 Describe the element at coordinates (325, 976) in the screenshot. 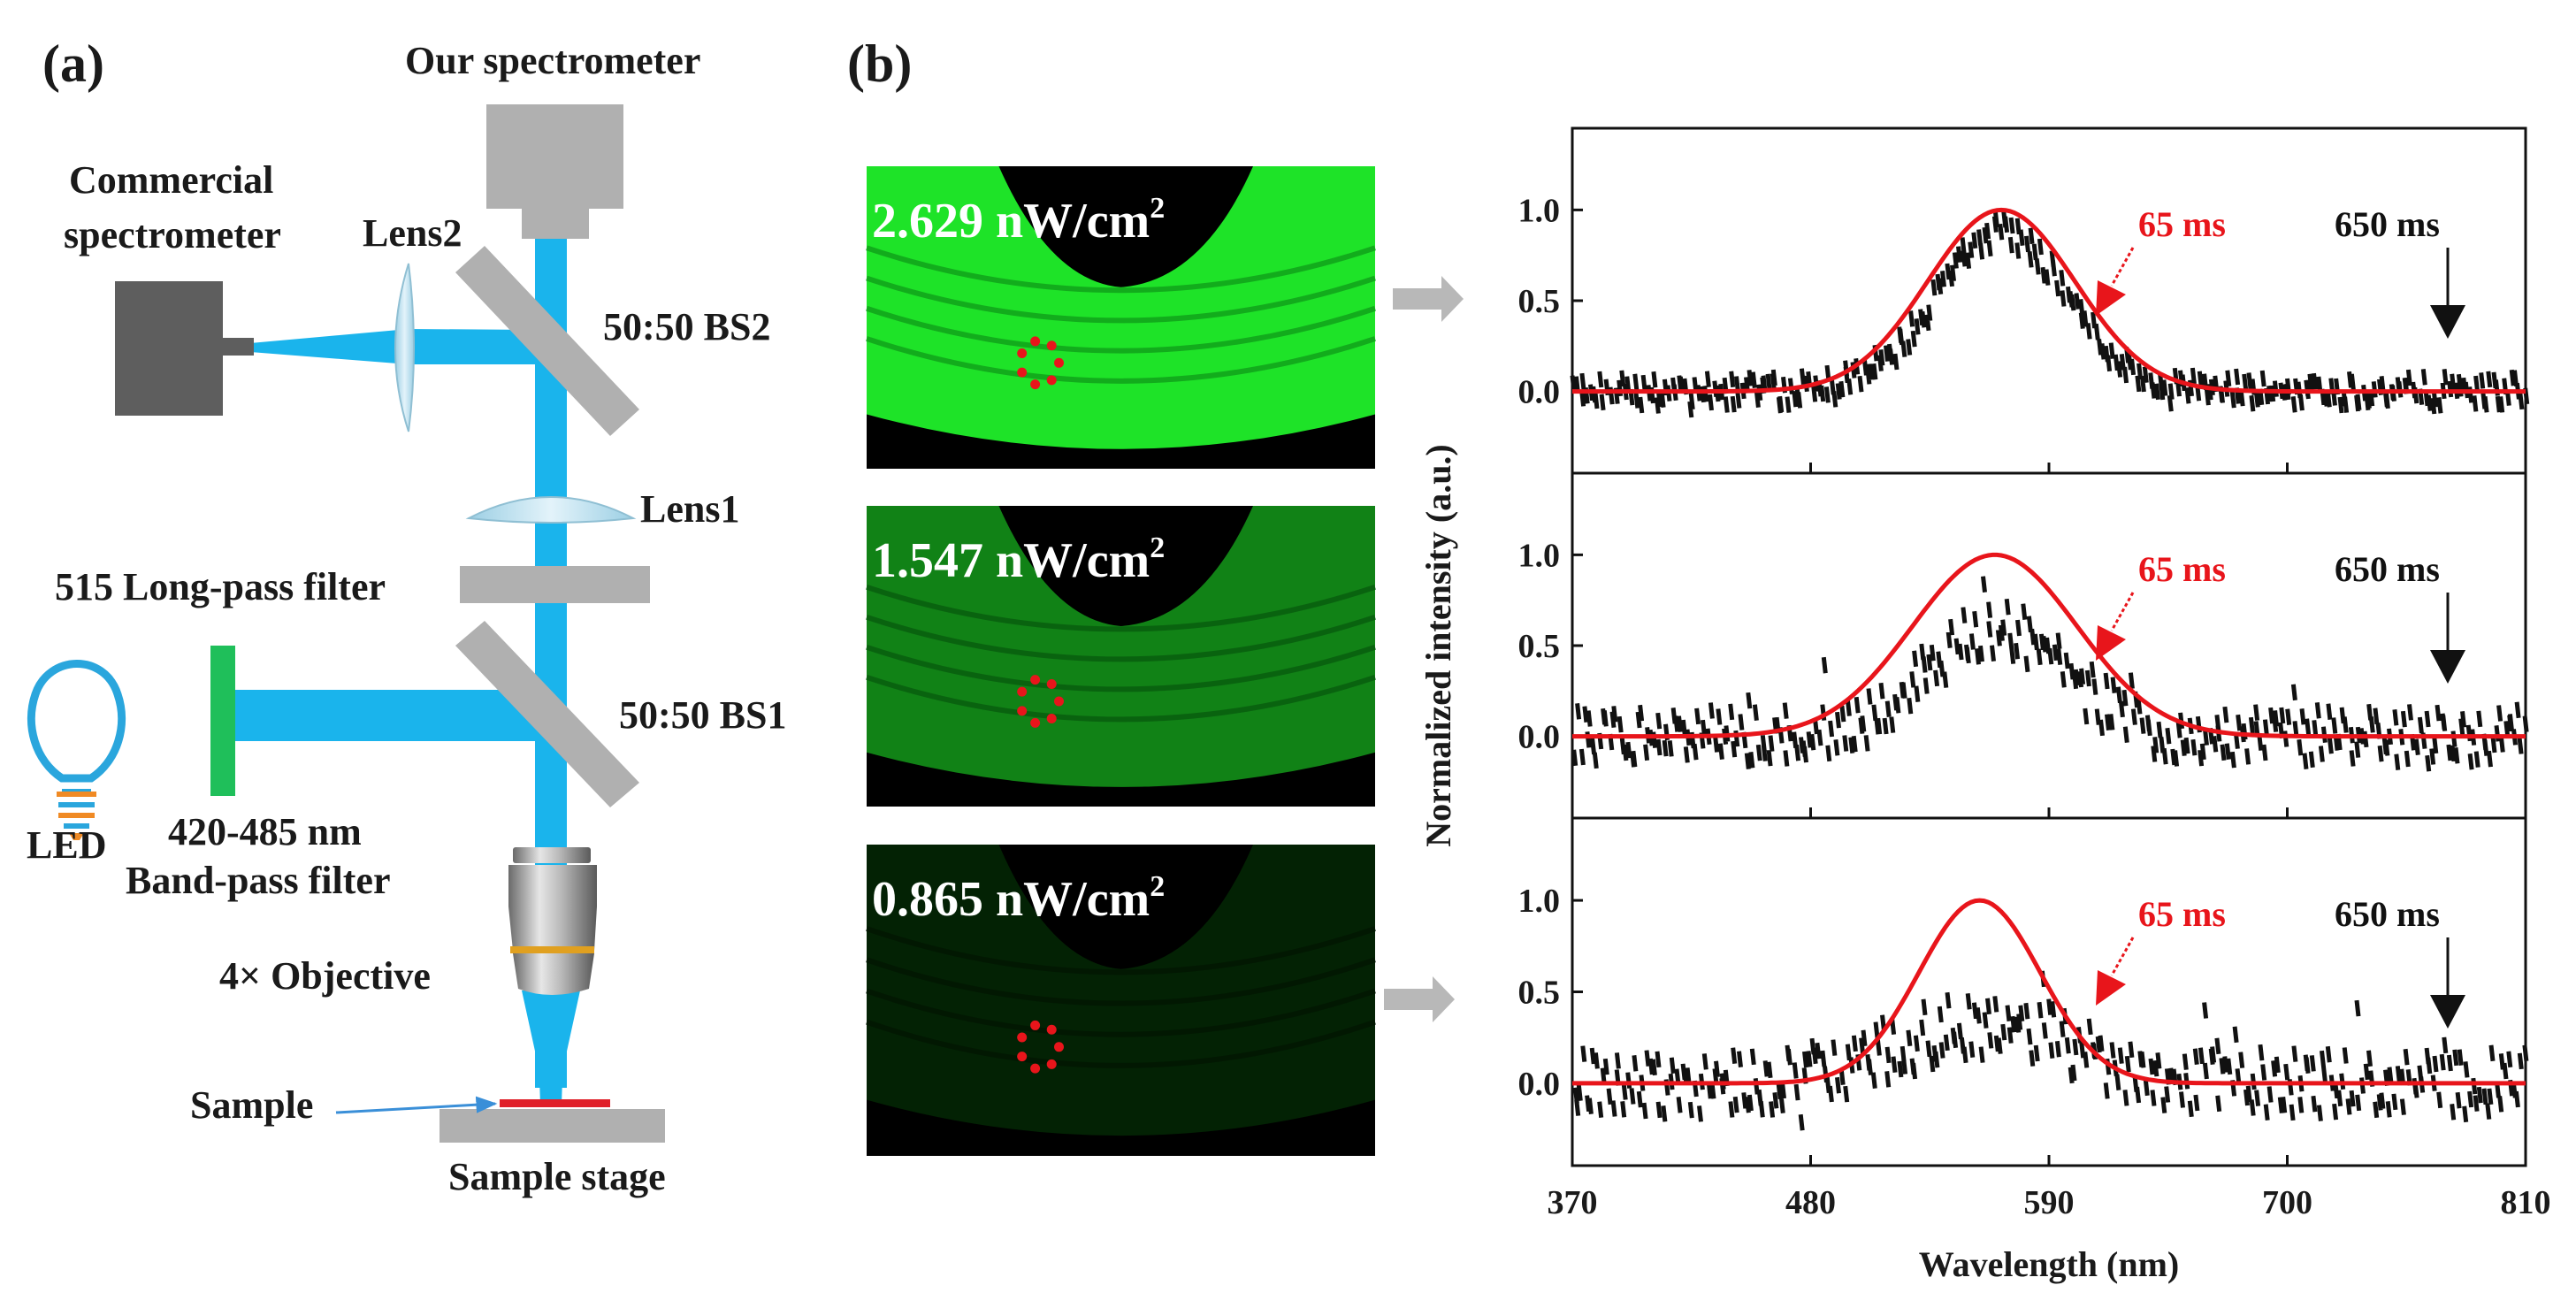

I see `objective-label: 4× Objective` at that location.